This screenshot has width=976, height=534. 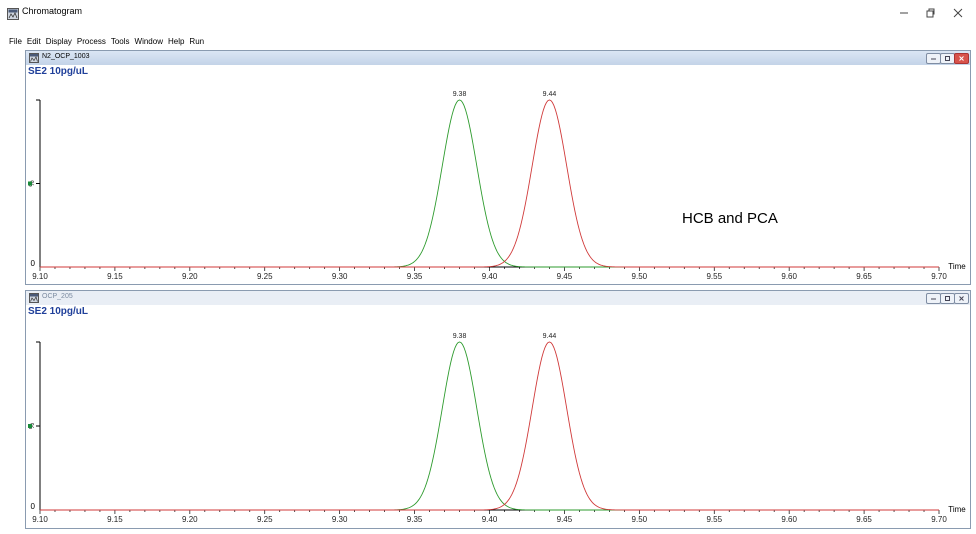 What do you see at coordinates (52, 11) in the screenshot?
I see `app-title: Chromatogram` at bounding box center [52, 11].